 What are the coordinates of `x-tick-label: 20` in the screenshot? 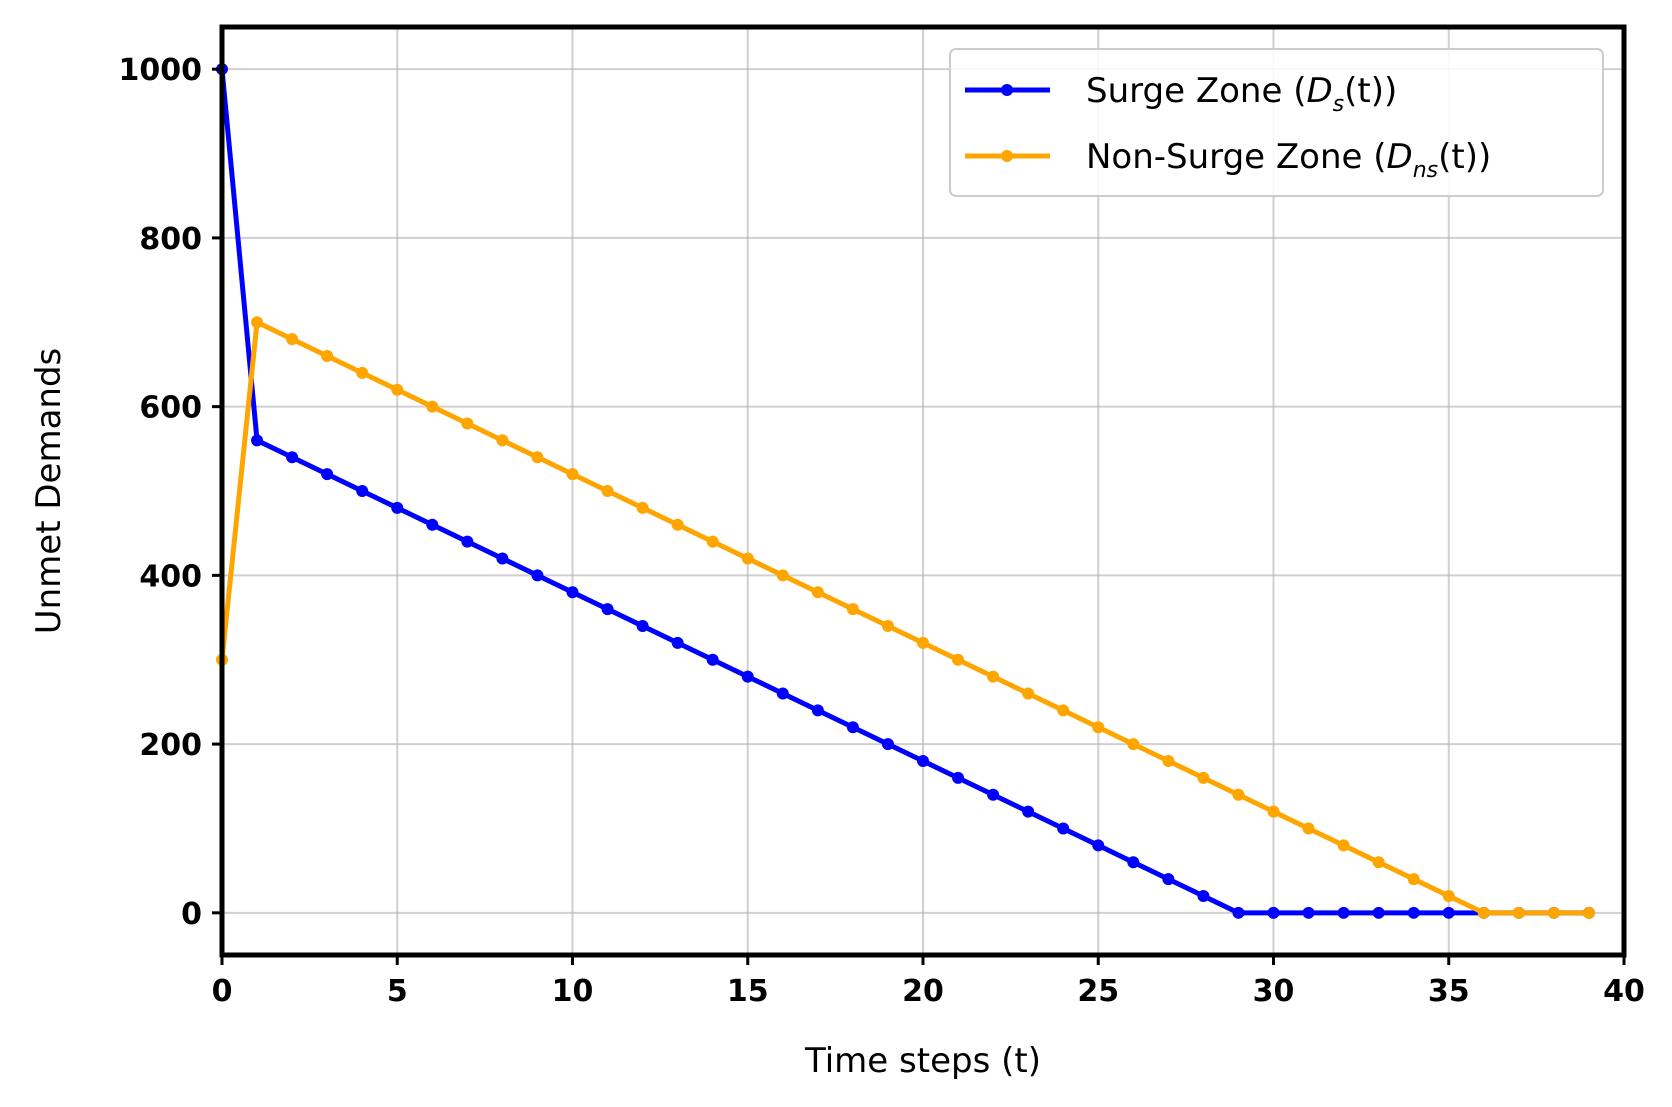 It's located at (923, 991).